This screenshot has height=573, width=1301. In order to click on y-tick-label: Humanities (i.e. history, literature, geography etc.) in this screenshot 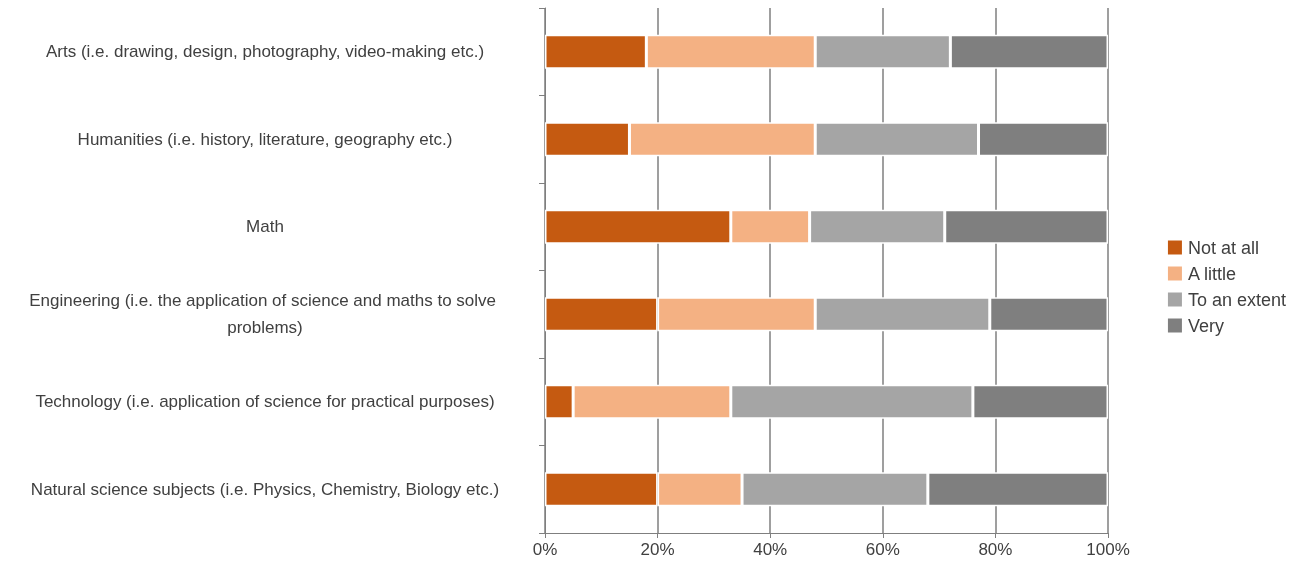, I will do `click(265, 139)`.